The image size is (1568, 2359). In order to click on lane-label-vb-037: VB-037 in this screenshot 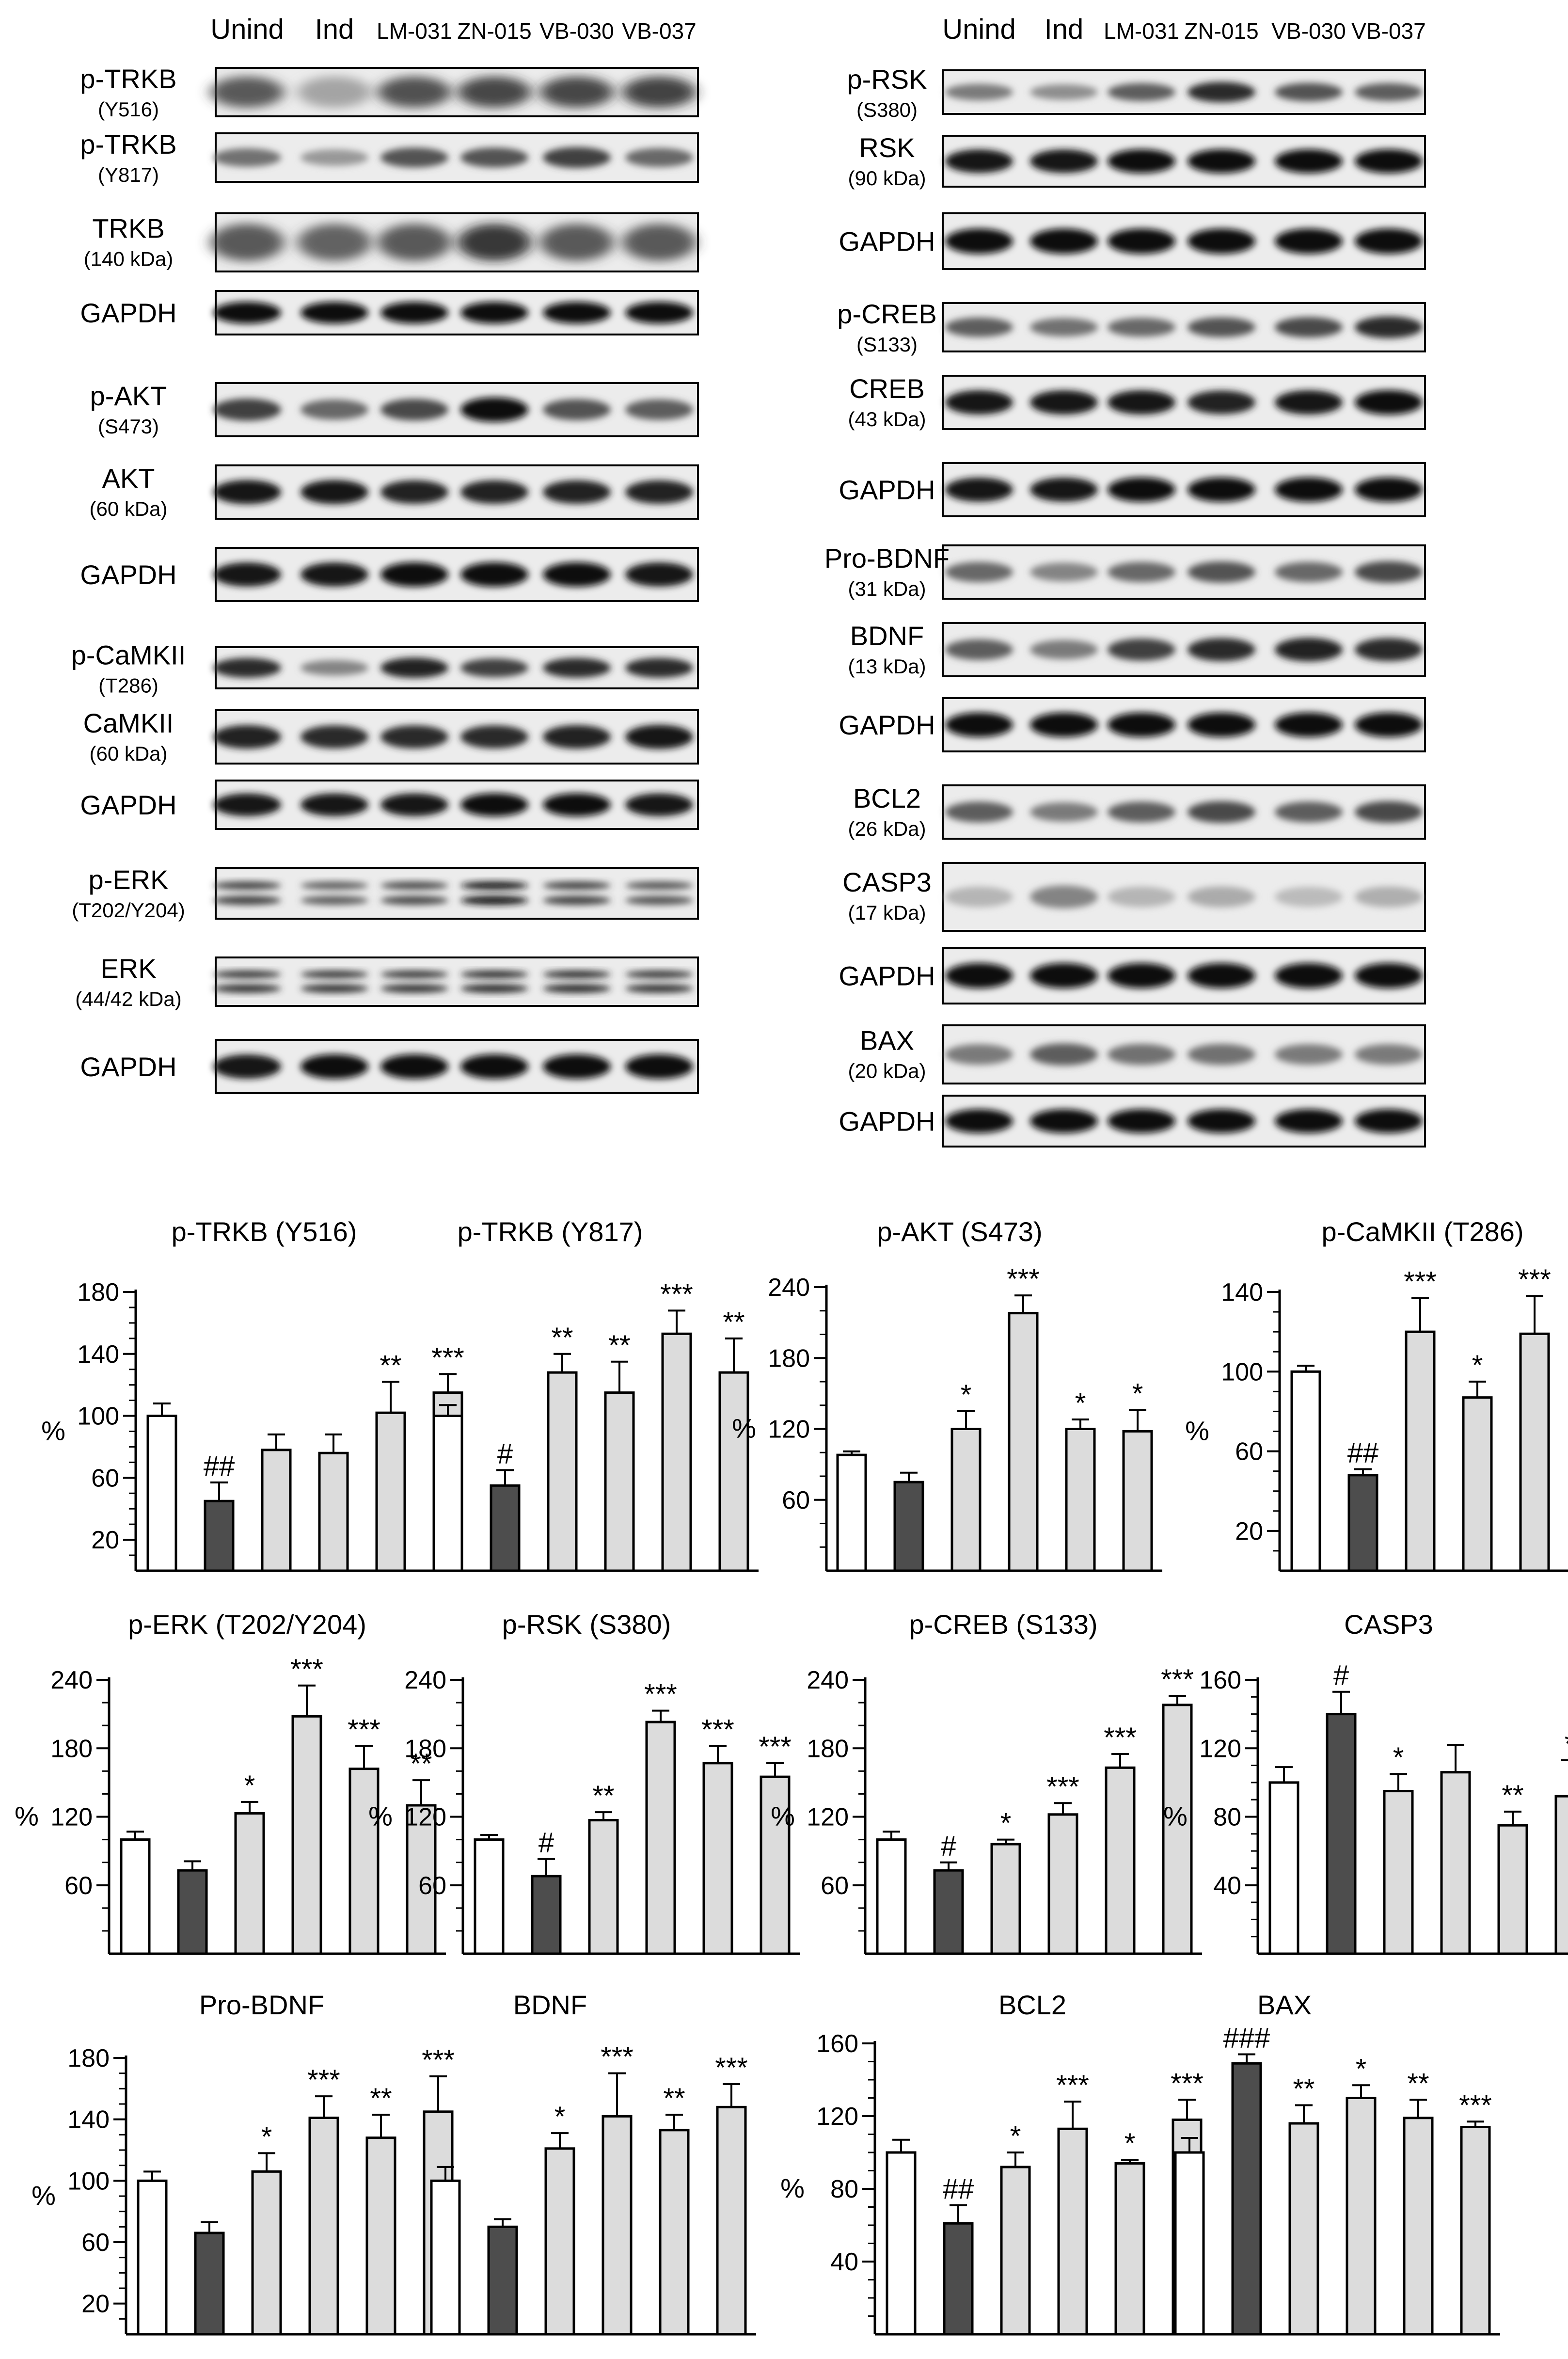, I will do `click(659, 31)`.